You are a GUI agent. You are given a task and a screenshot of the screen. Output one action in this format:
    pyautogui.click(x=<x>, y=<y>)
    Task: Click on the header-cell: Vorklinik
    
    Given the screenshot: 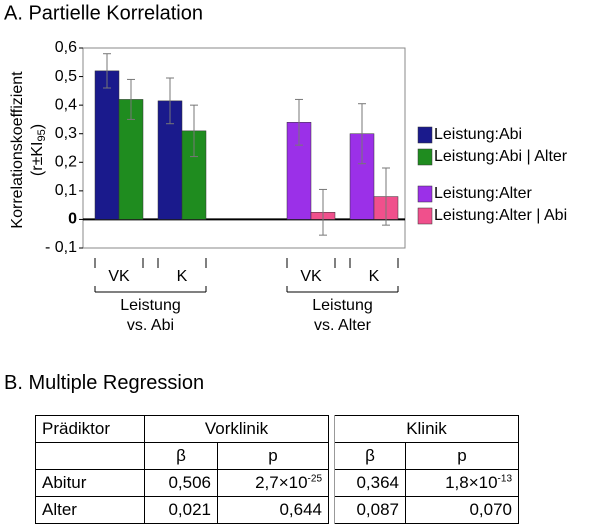 What is the action you would take?
    pyautogui.click(x=236, y=429)
    